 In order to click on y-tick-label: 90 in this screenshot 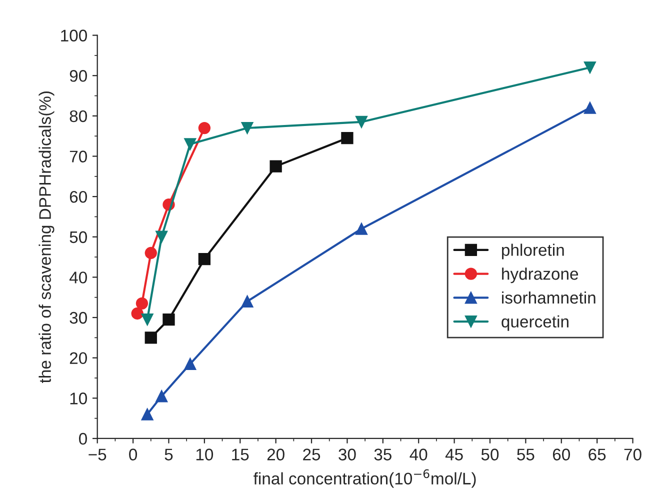, I will do `click(78, 76)`.